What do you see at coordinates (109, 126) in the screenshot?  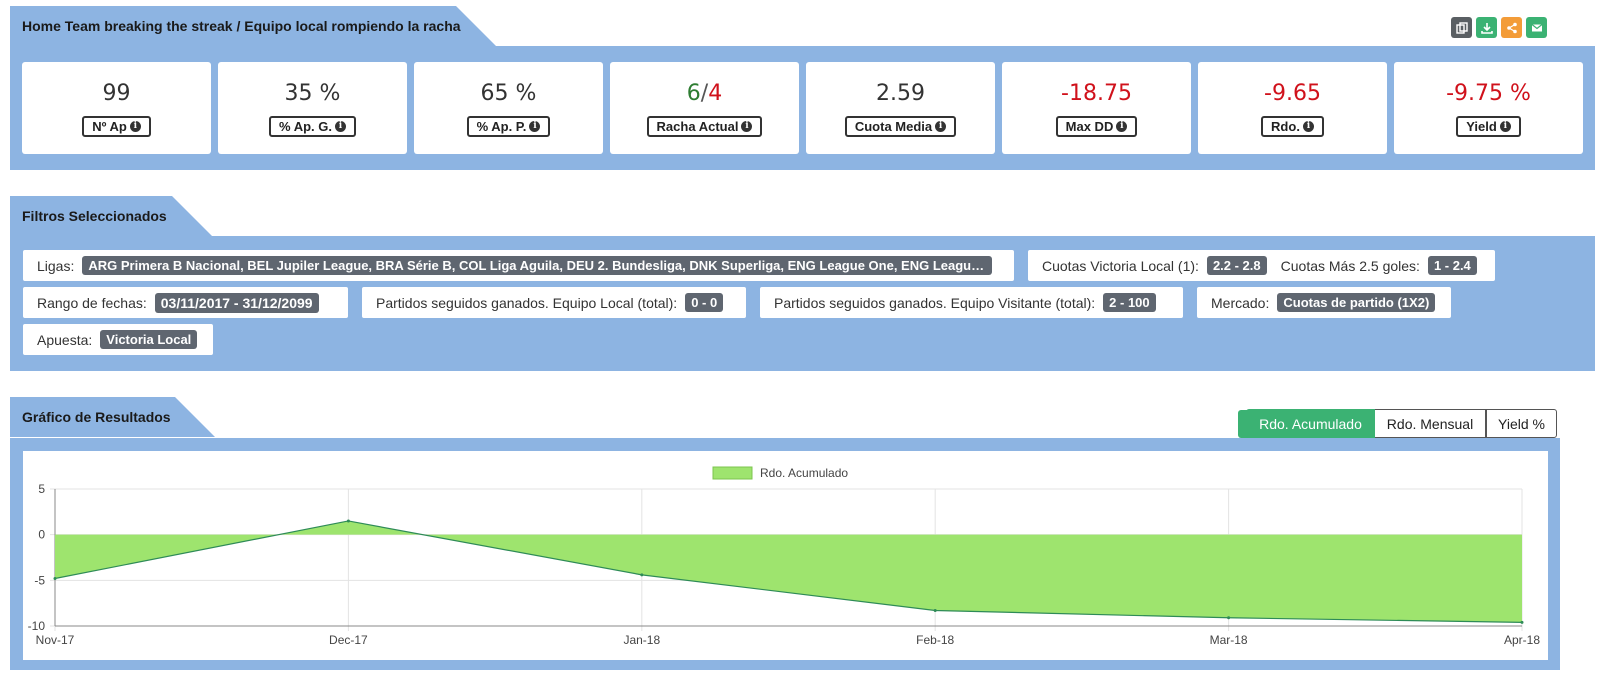 I see `kpi-label-text: Nº Ap` at bounding box center [109, 126].